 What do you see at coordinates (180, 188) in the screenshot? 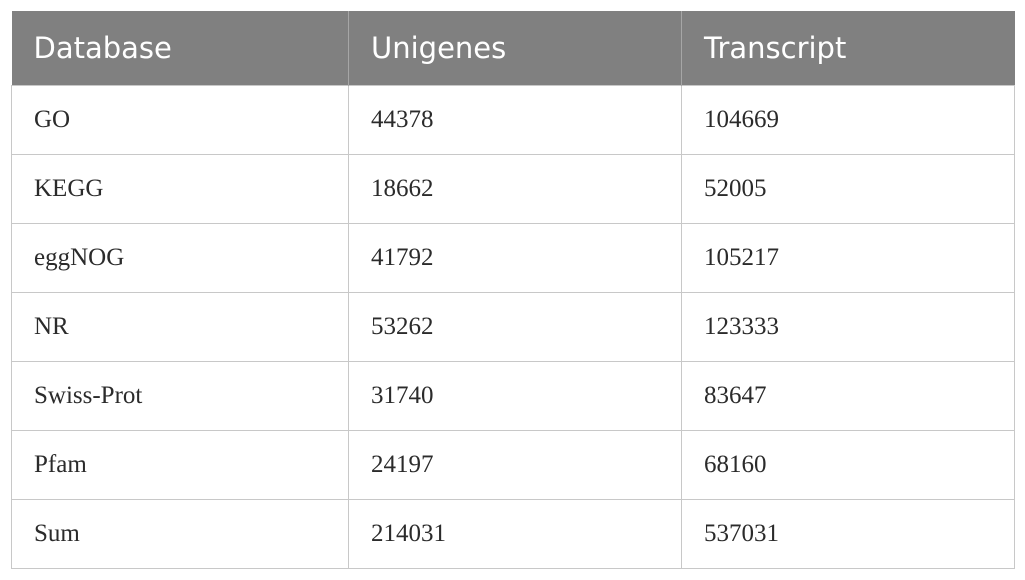
I see `database-cell: KEGG` at bounding box center [180, 188].